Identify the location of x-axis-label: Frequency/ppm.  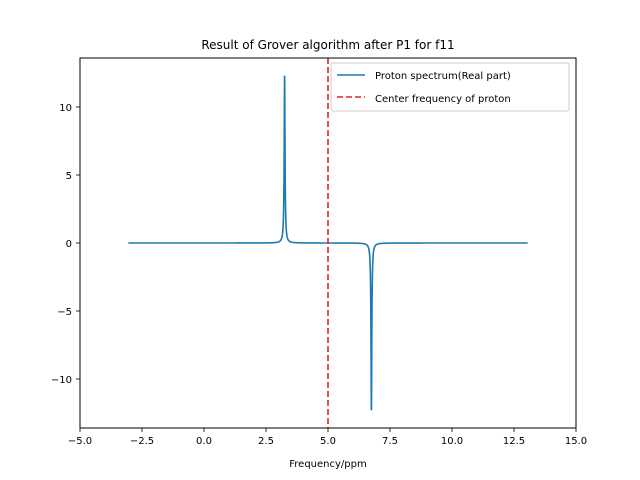
(327, 464).